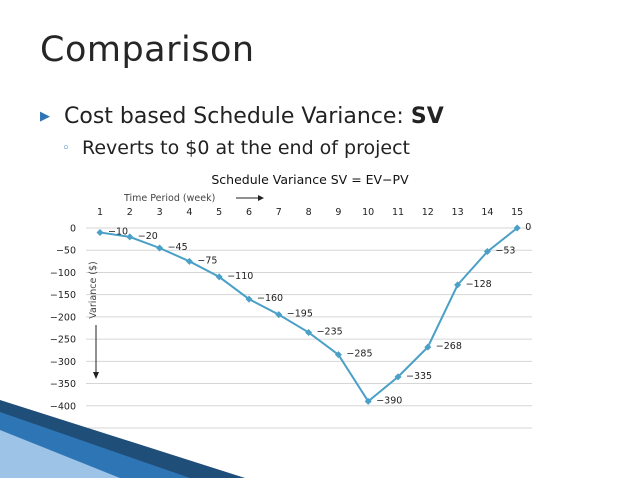 The width and height of the screenshot is (638, 478). What do you see at coordinates (300, 314) in the screenshot?
I see `data-label: −195` at bounding box center [300, 314].